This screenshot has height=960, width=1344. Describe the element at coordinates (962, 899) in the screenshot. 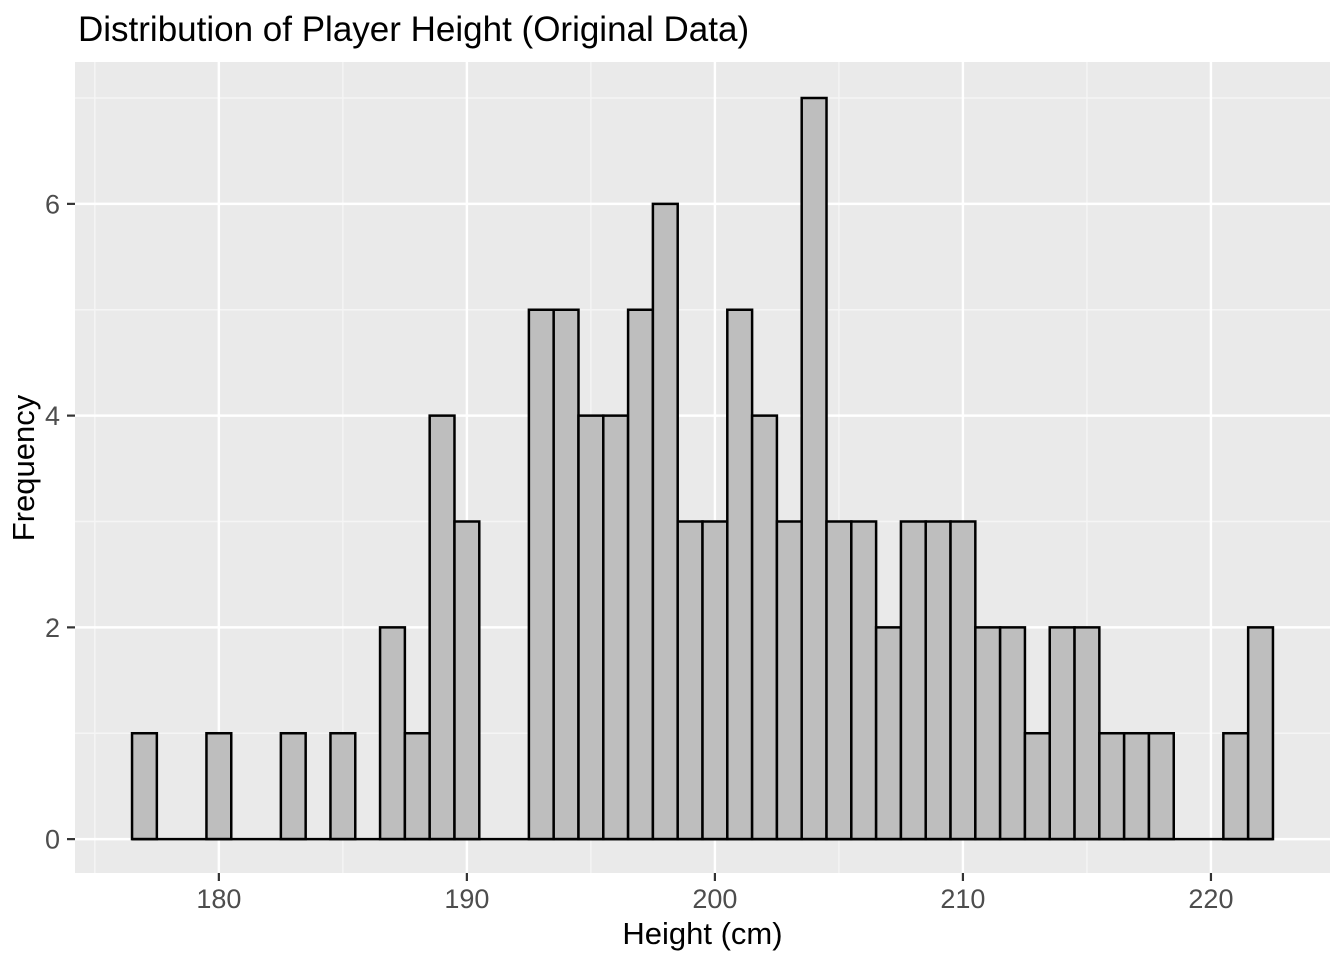

I see `x-tick-label: 210` at that location.